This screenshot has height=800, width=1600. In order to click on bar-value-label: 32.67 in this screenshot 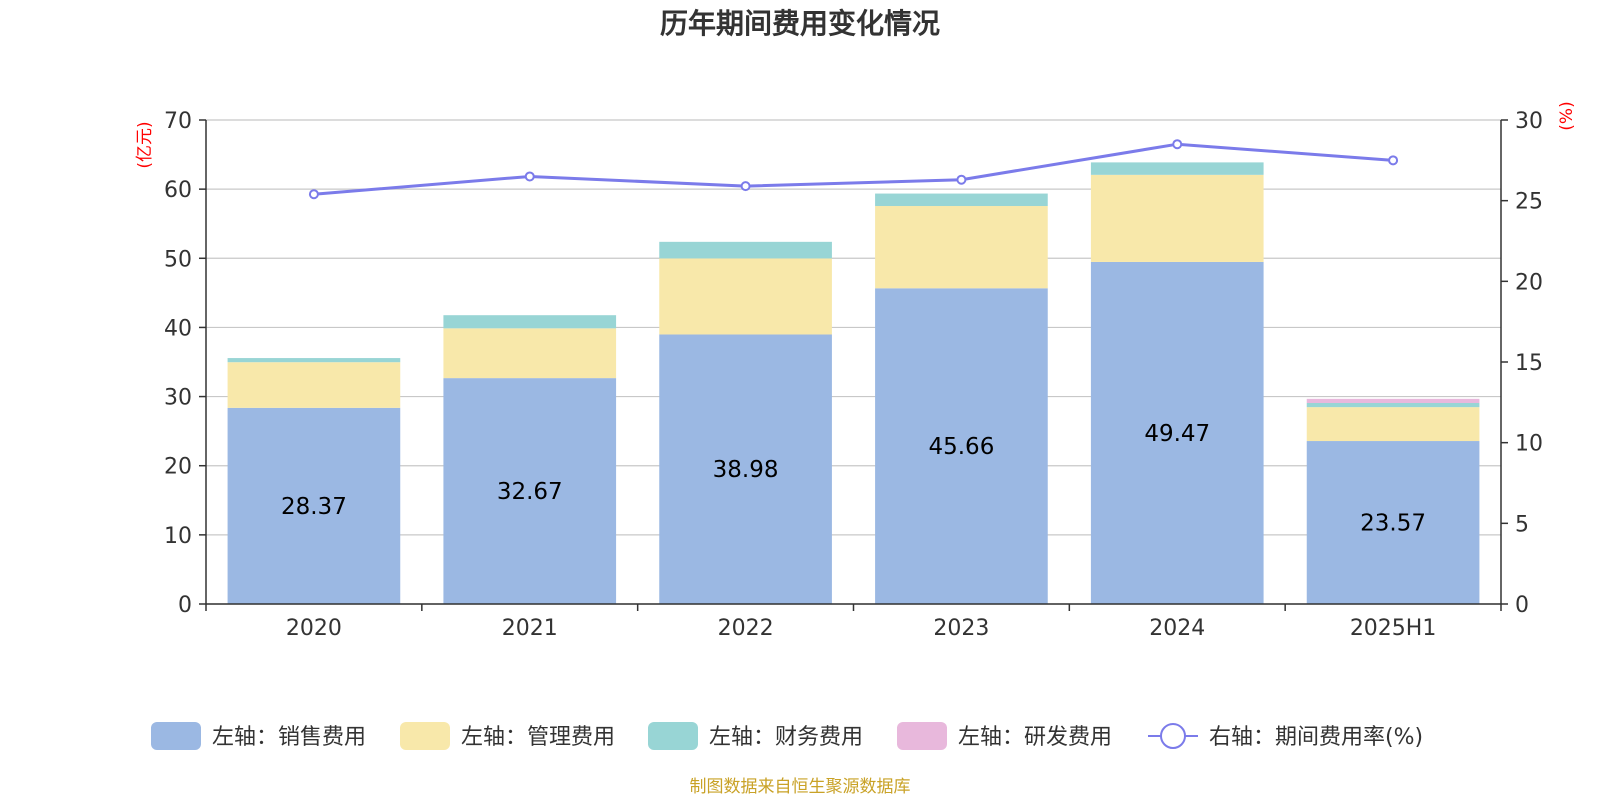, I will do `click(530, 492)`.